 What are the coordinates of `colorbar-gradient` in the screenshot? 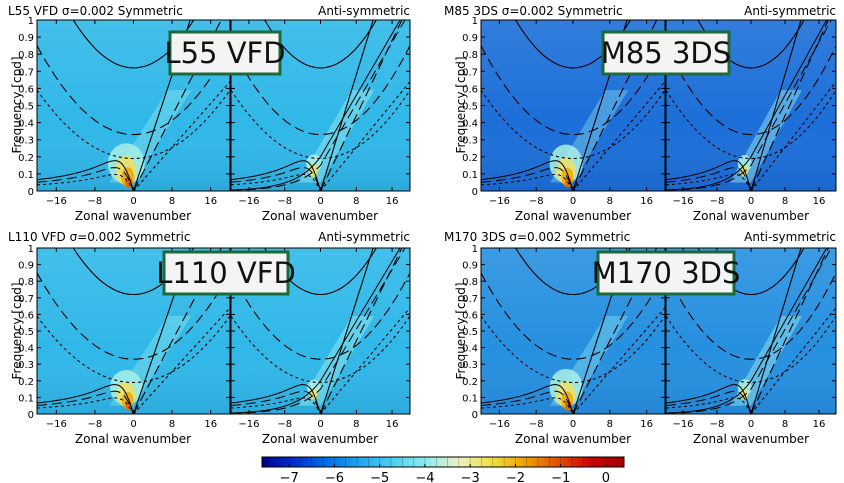 It's located at (443, 462).